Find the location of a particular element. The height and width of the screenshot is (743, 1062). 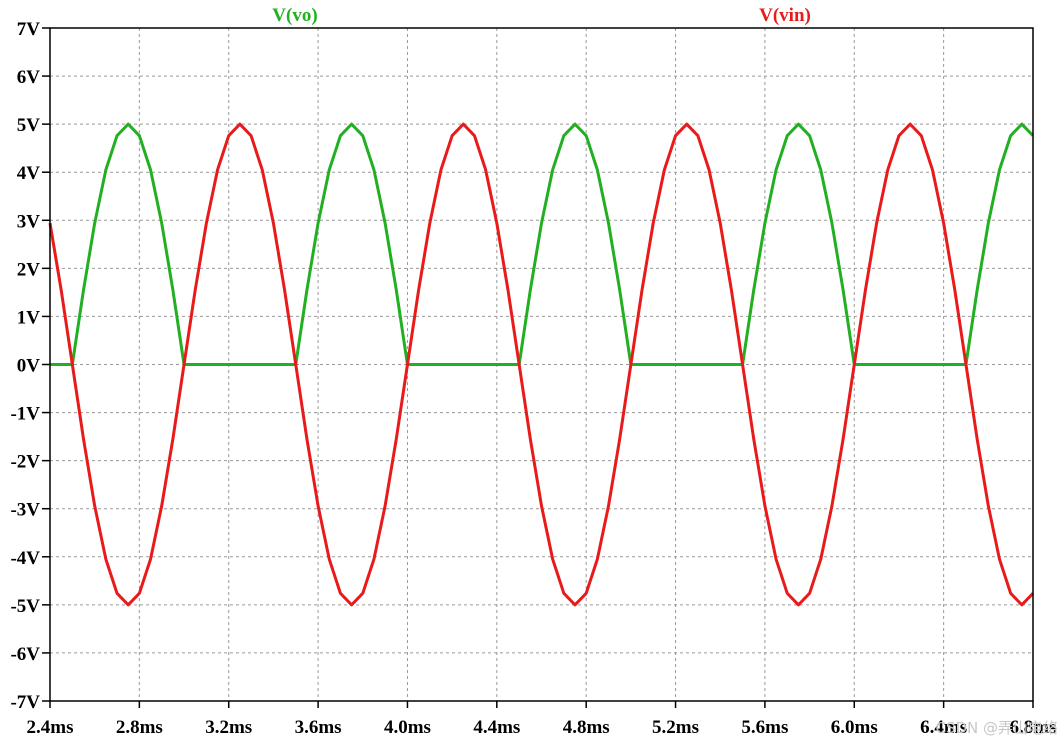

legend: V(vo) V(vin) is located at coordinates (541, 15).